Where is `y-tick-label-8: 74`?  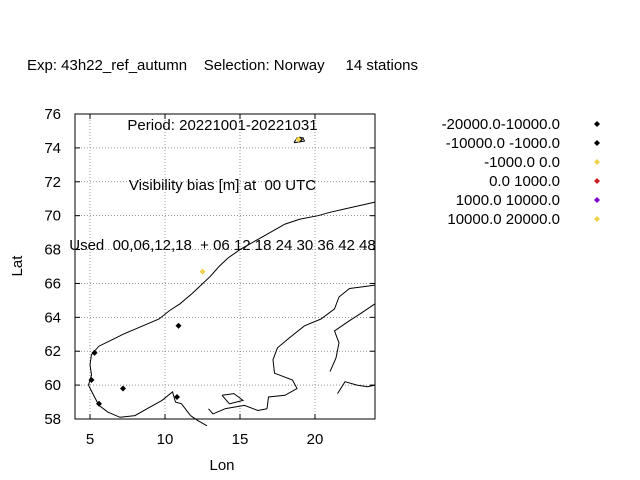 y-tick-label-8: 74 is located at coordinates (52, 148).